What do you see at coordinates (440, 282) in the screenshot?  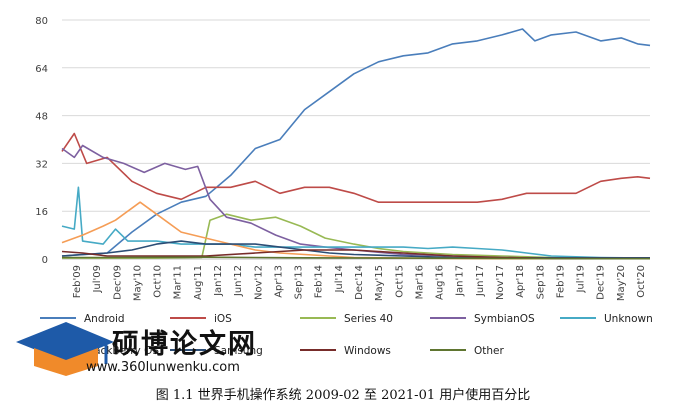 I see `x-tick-label: Aug'16` at bounding box center [440, 282].